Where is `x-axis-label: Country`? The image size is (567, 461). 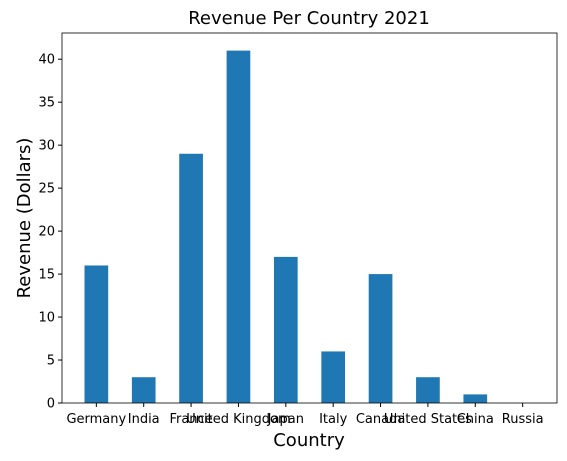 x-axis-label: Country is located at coordinates (309, 440).